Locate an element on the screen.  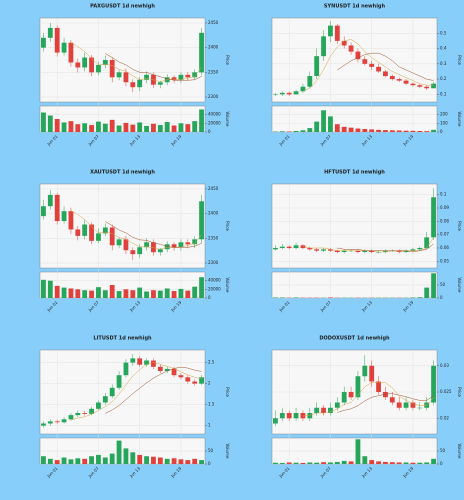
y-tick-label: 2350 is located at coordinates (213, 237).